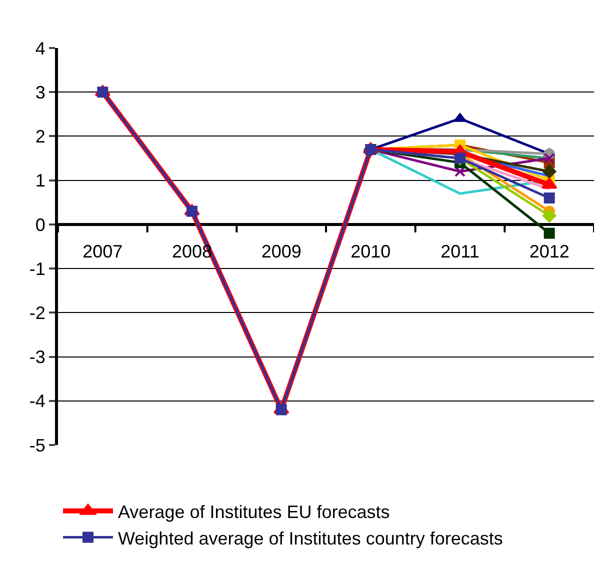 This screenshot has height=585, width=606. What do you see at coordinates (40, 48) in the screenshot?
I see `y-tick-label: 4` at bounding box center [40, 48].